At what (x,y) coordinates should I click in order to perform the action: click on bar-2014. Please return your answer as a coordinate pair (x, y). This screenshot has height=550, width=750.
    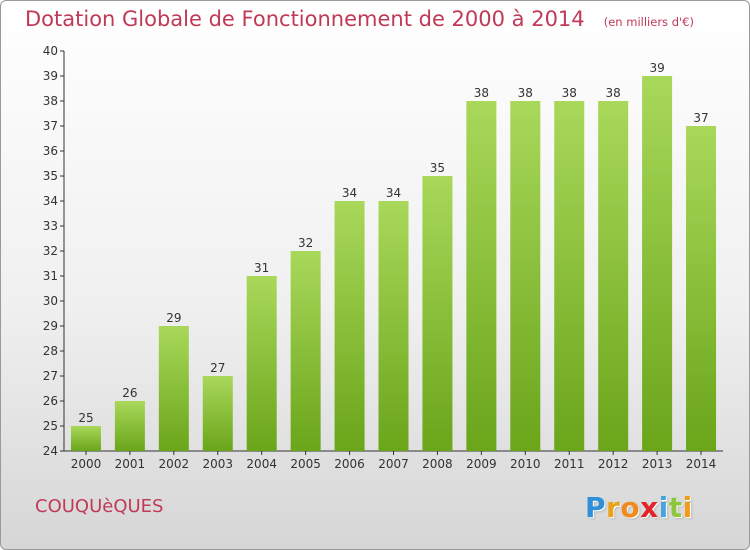
    Looking at the image, I should click on (701, 288).